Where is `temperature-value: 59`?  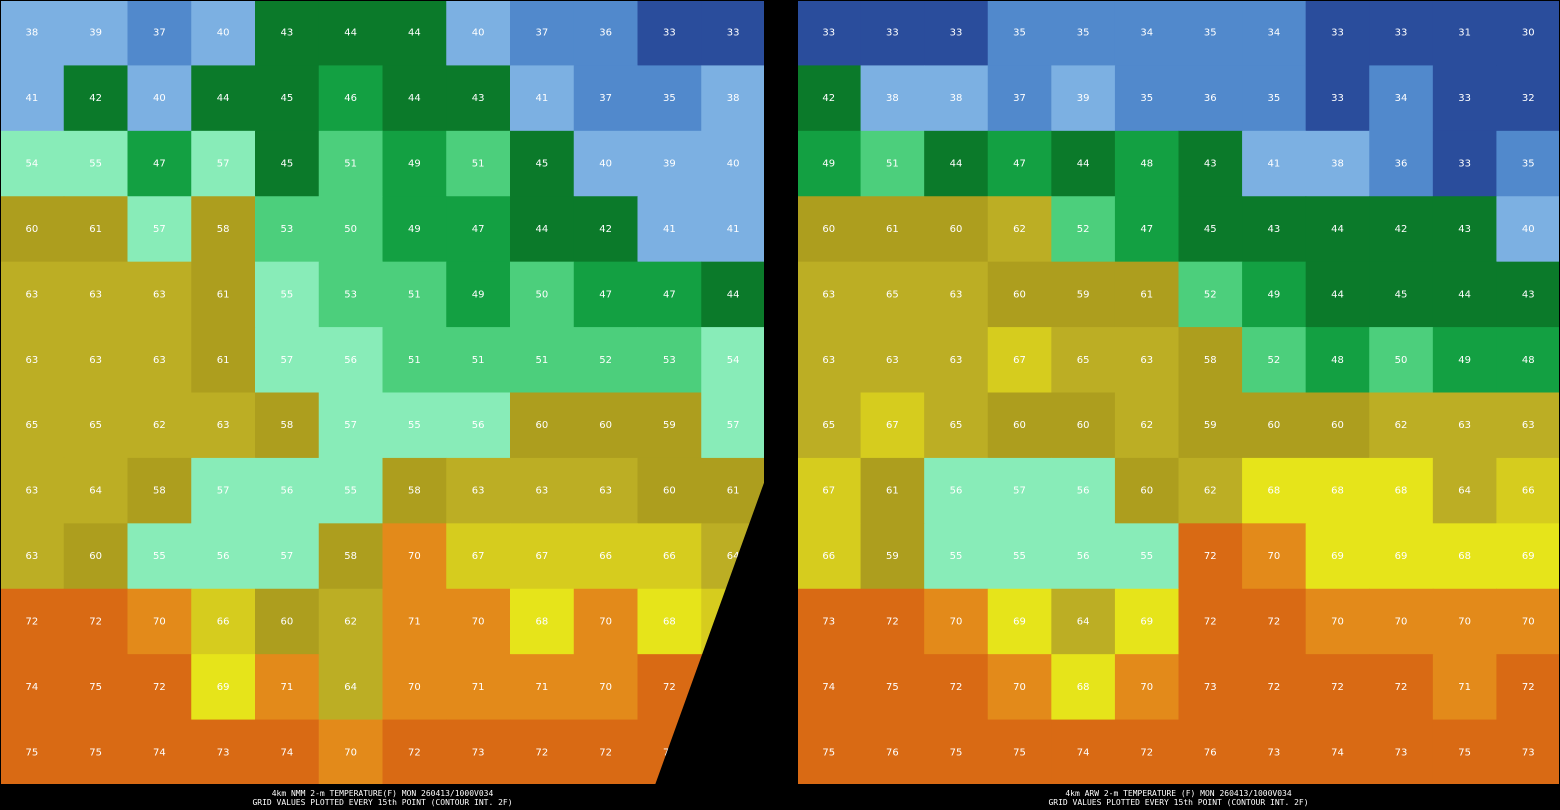 temperature-value: 59 is located at coordinates (1083, 294).